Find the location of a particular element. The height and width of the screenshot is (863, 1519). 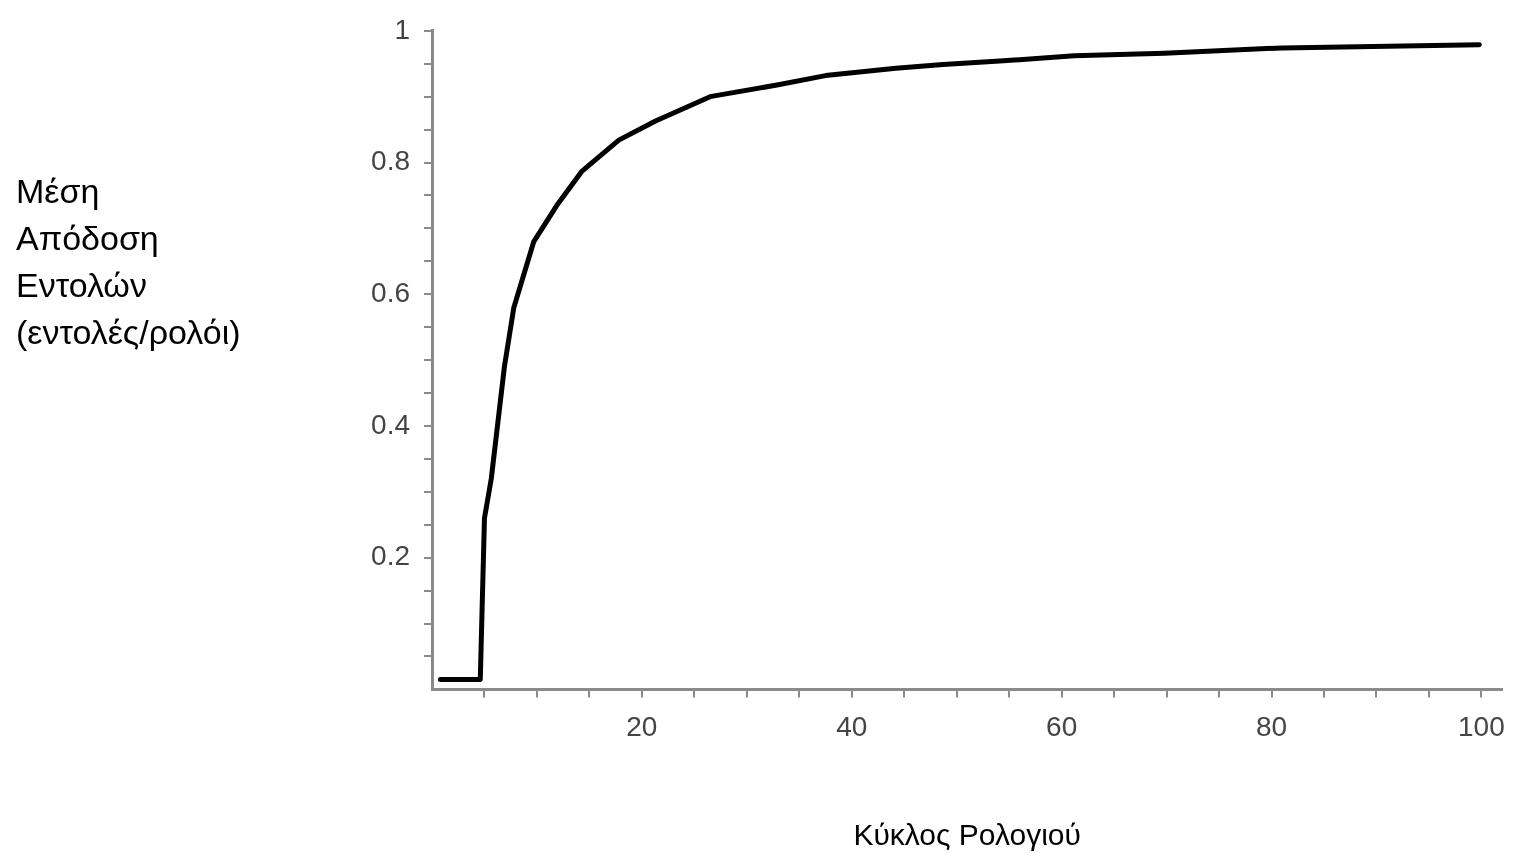

y-axis-title: Μέση Απόδοση Εντολών (εντολές/ρολόι) is located at coordinates (129, 262).